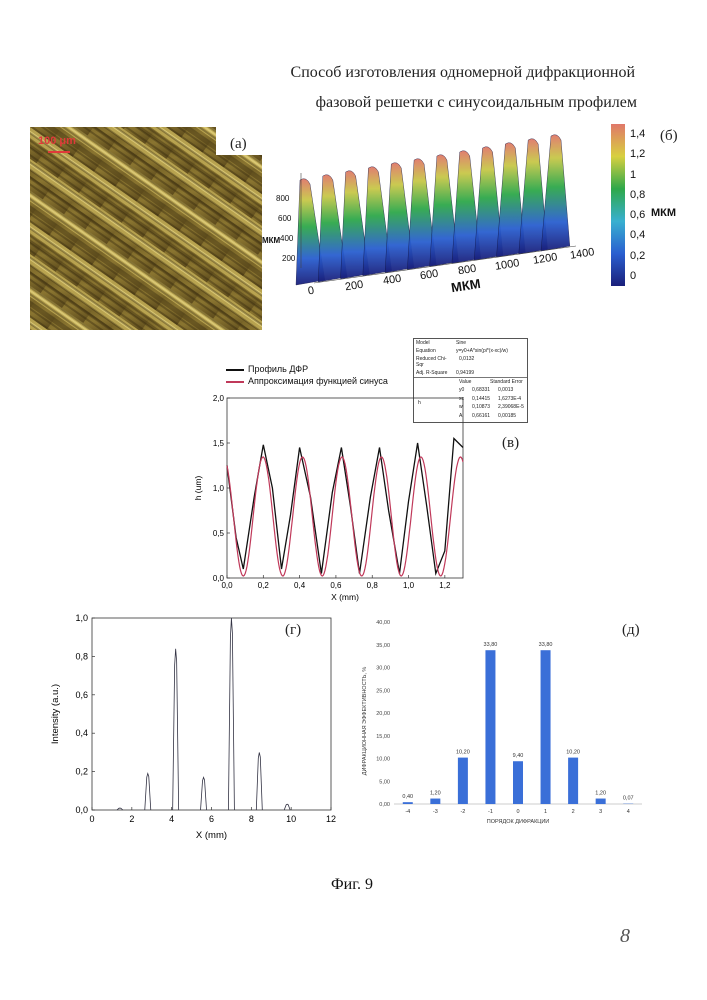 The image size is (707, 1000). Describe the element at coordinates (55, 714) in the screenshot. I see `y-axis-label: Intensity (a.u.)` at that location.